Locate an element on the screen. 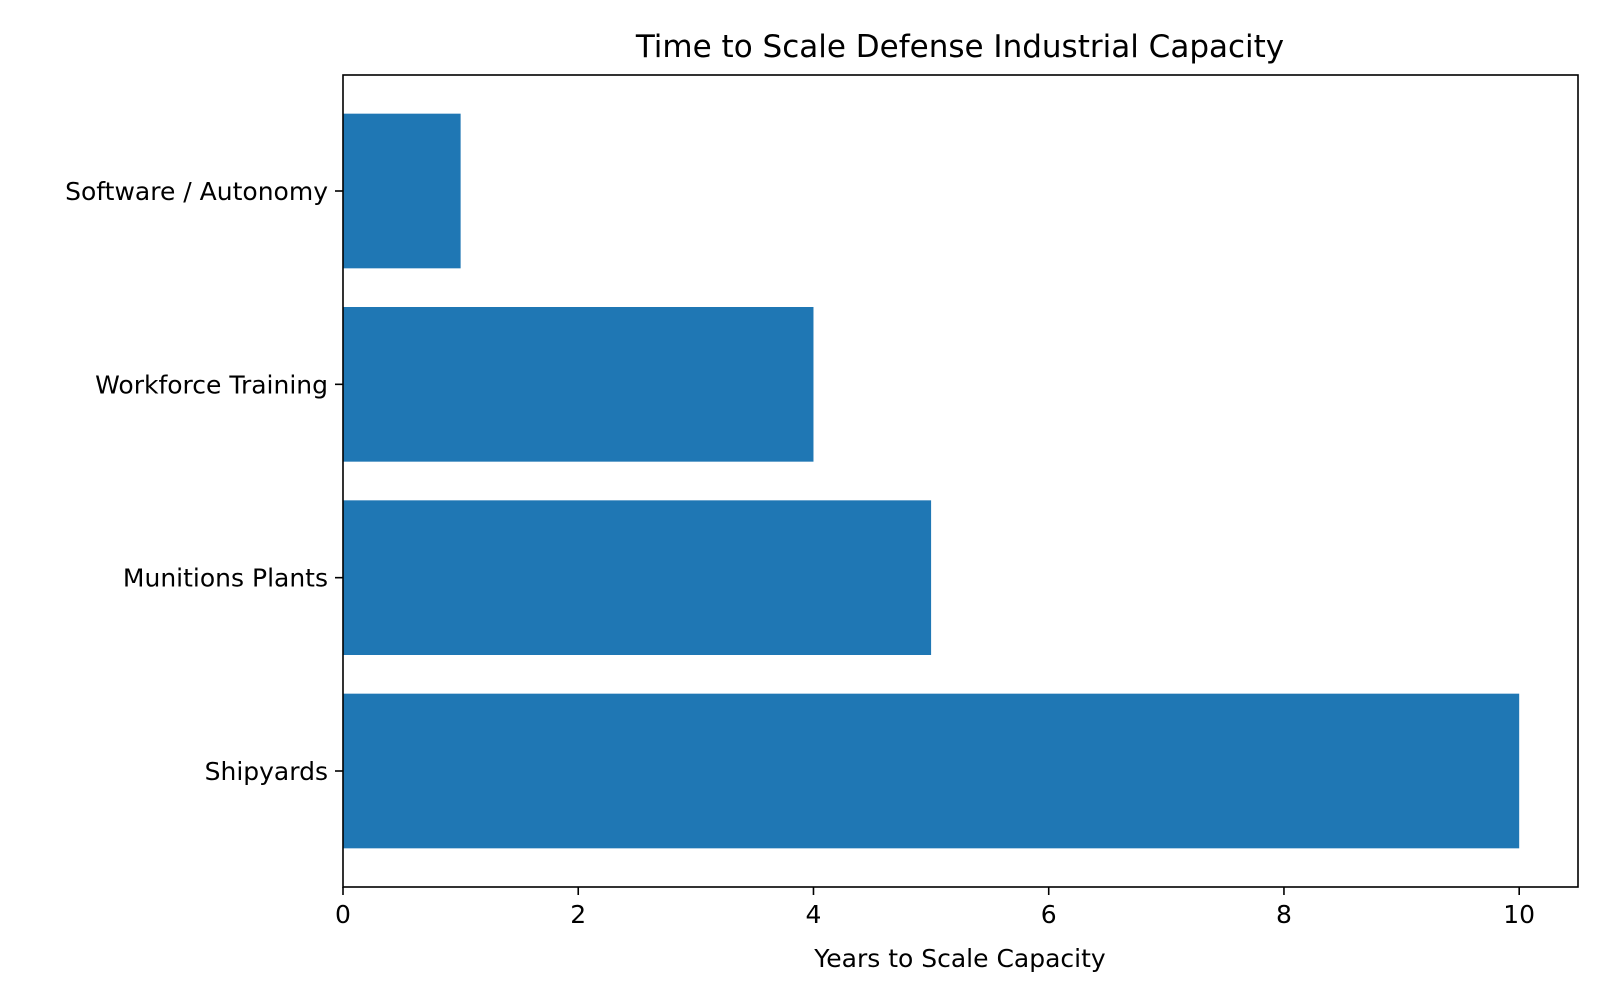  bar-software-autonomy is located at coordinates (402, 191).